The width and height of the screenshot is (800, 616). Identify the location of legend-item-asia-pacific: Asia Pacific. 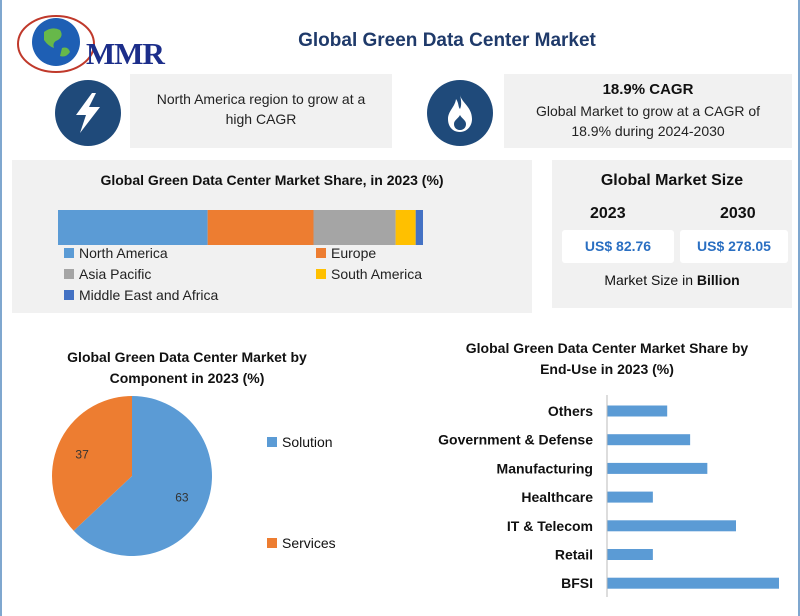
(107, 274).